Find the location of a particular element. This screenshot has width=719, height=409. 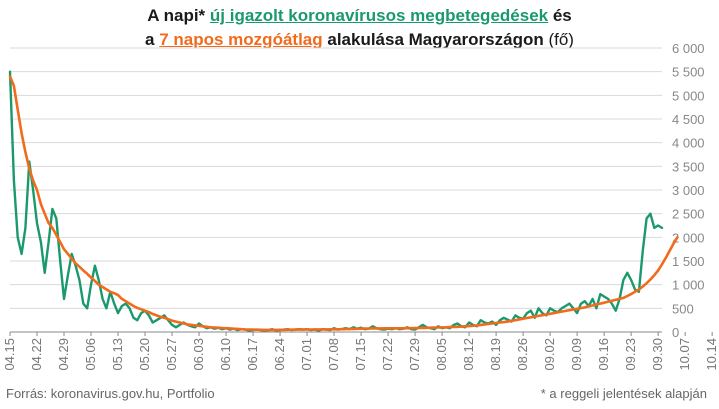

x-tick-label: 10.14 is located at coordinates (711, 354).